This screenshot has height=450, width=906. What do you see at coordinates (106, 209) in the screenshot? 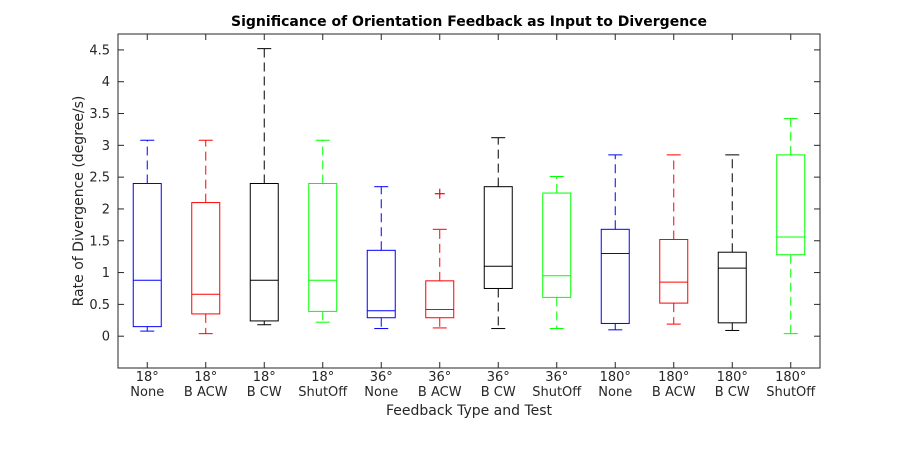
I see `y-tick-label: 2` at bounding box center [106, 209].